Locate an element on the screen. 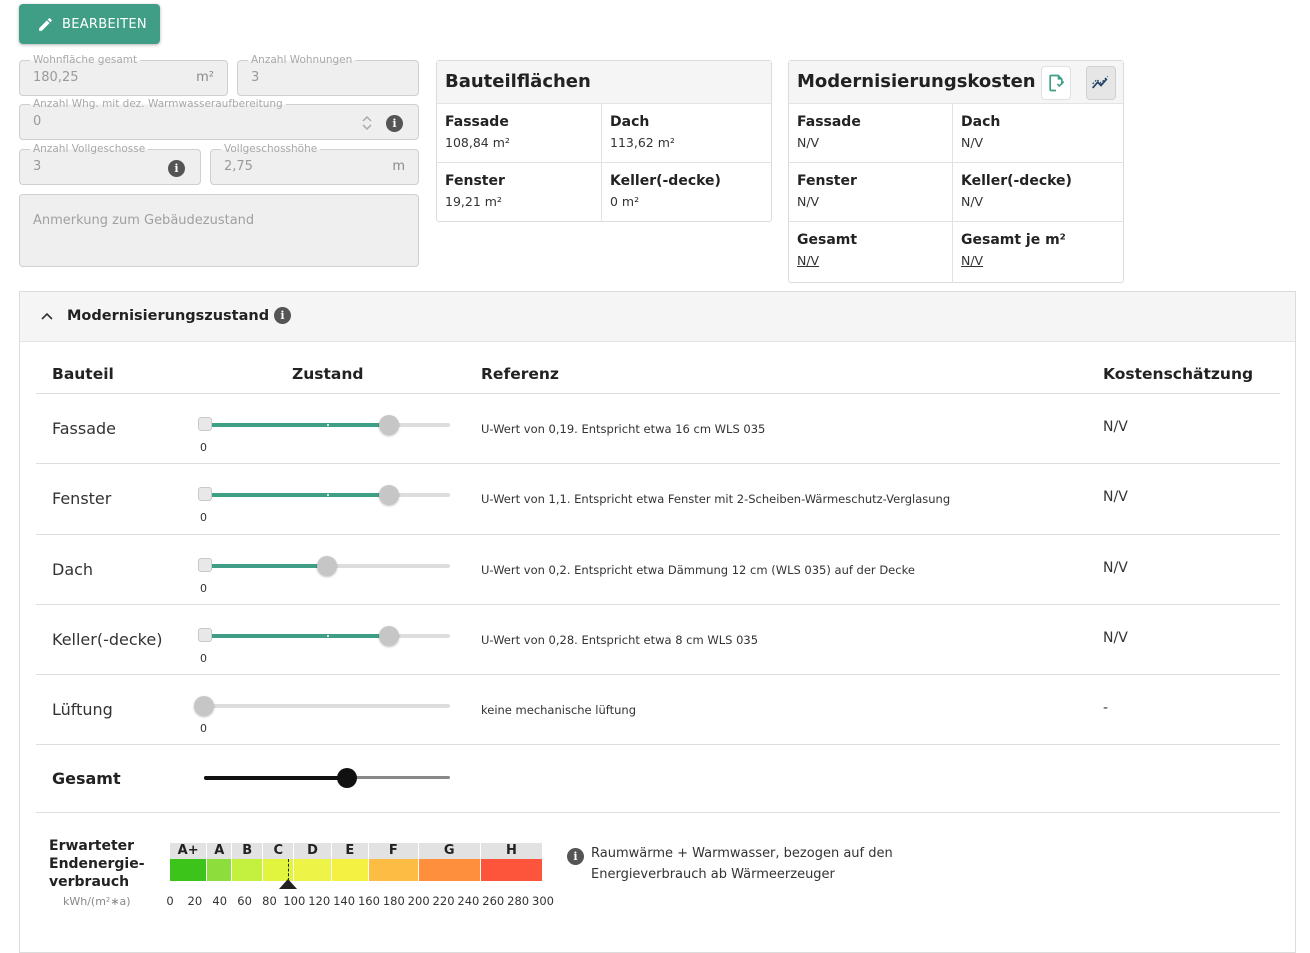 The height and width of the screenshot is (953, 1310). trend-chart-icon is located at coordinates (1100, 82).